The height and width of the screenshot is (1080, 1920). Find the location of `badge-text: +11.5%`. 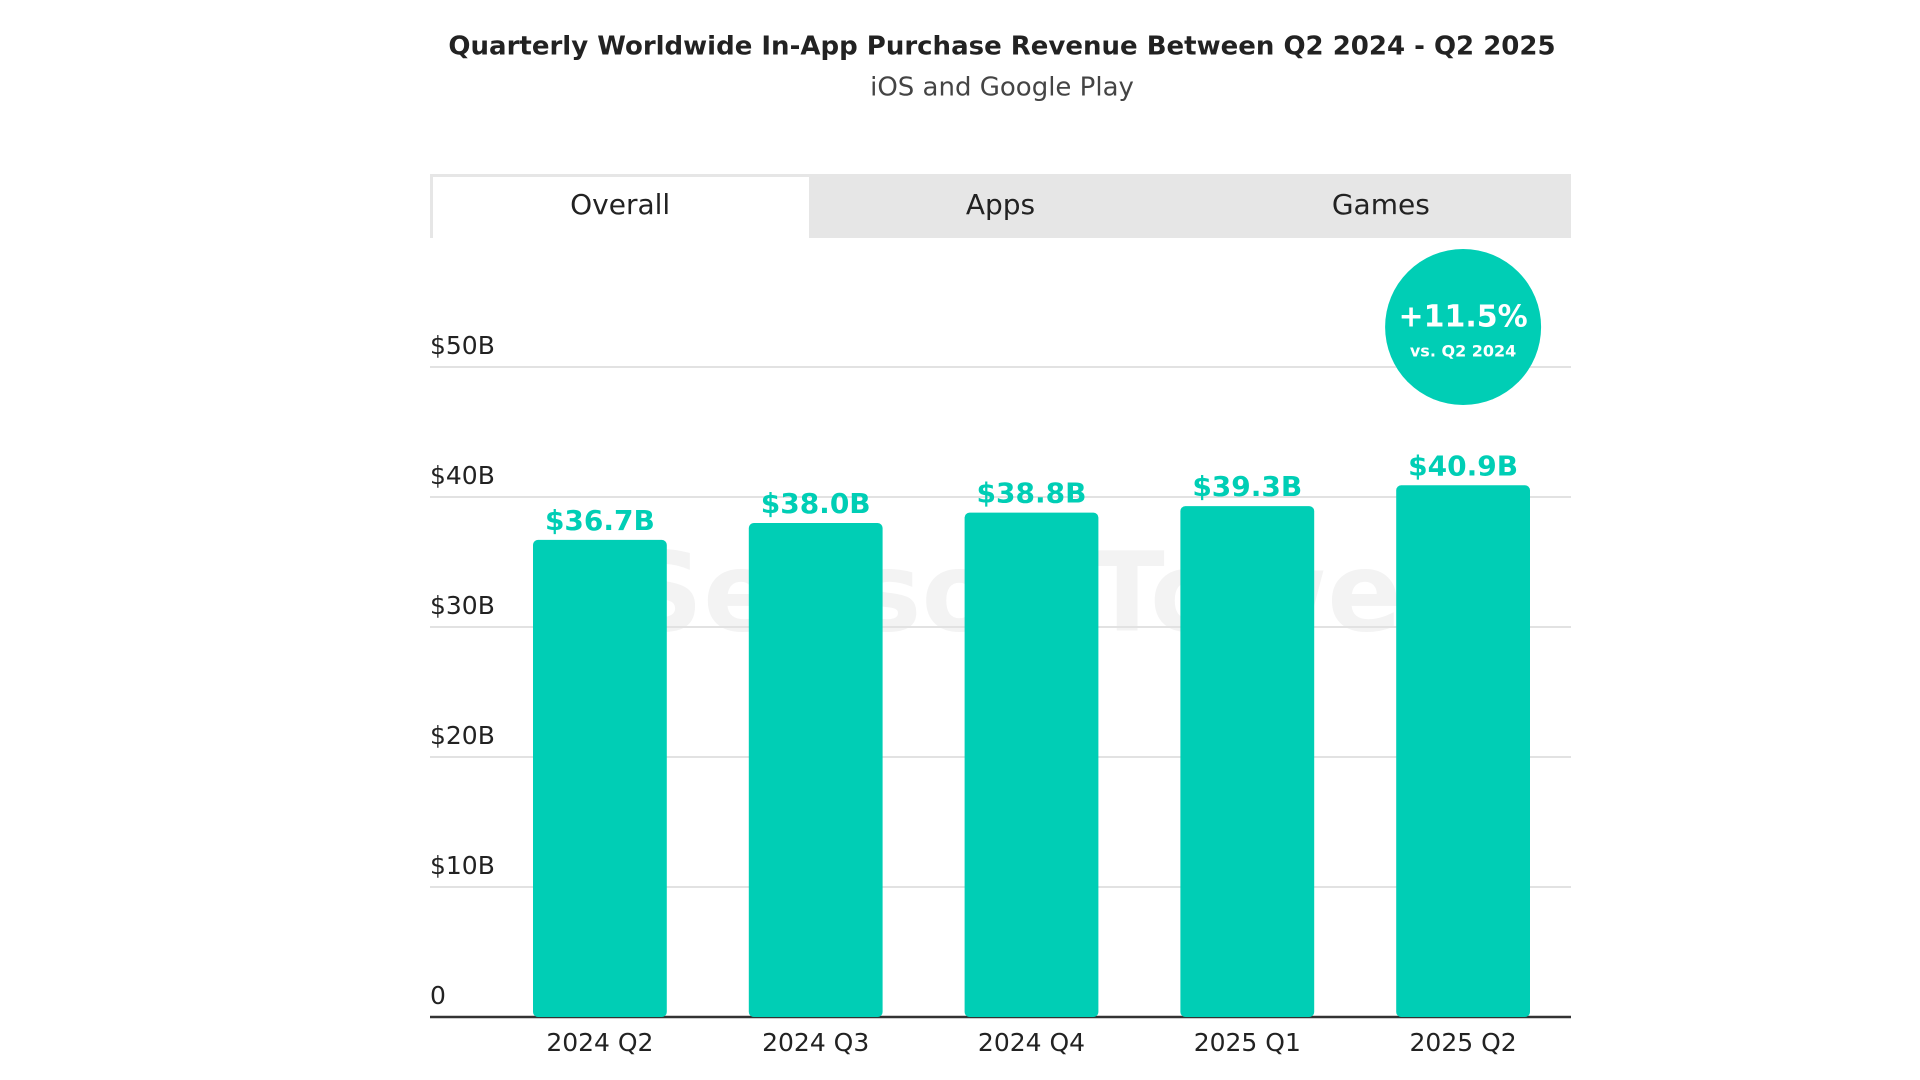

badge-text: +11.5% is located at coordinates (1462, 317).